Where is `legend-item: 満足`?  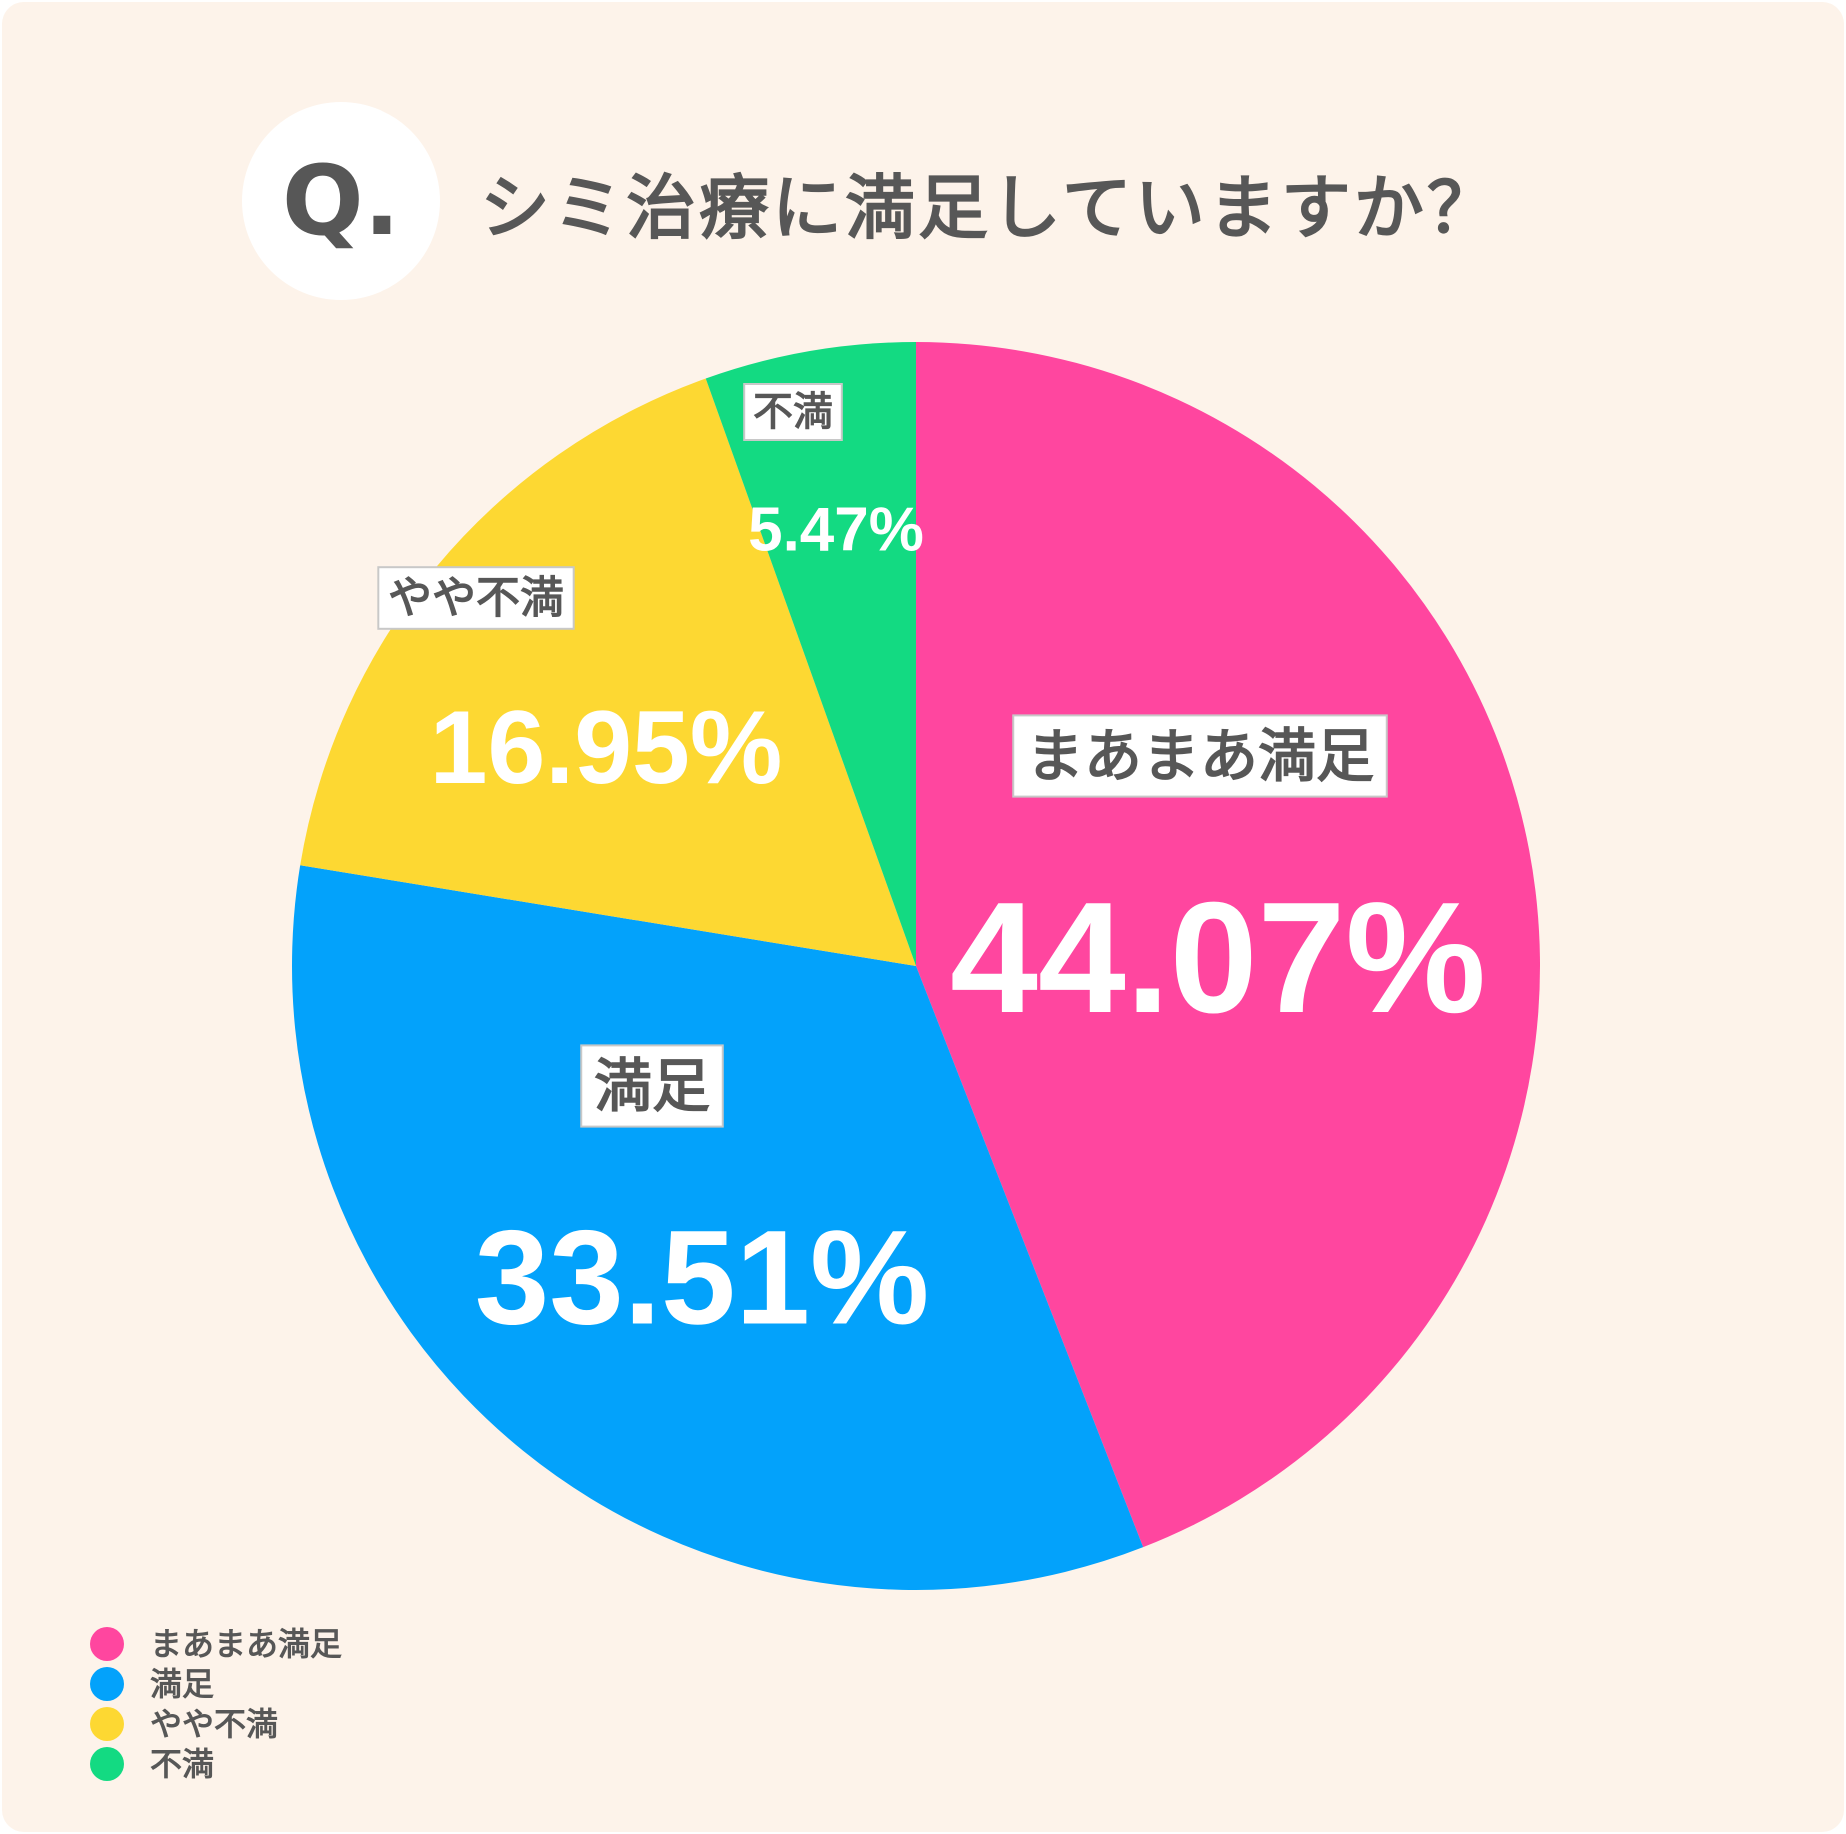
legend-item: 満足 is located at coordinates (216, 1684).